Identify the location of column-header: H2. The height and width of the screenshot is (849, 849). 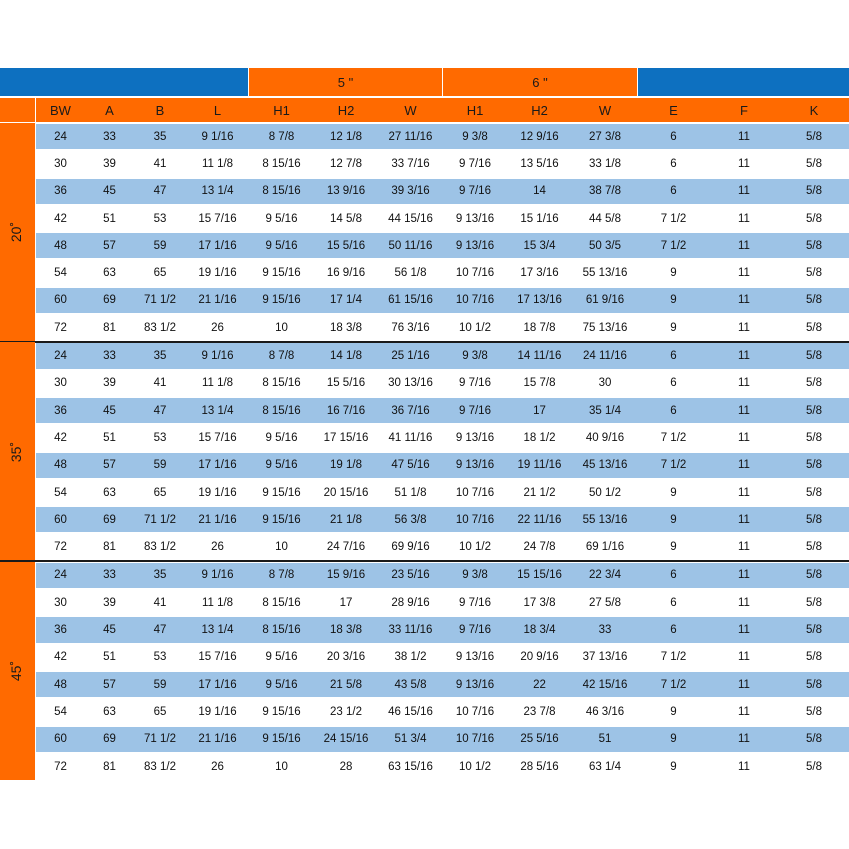
(346, 110).